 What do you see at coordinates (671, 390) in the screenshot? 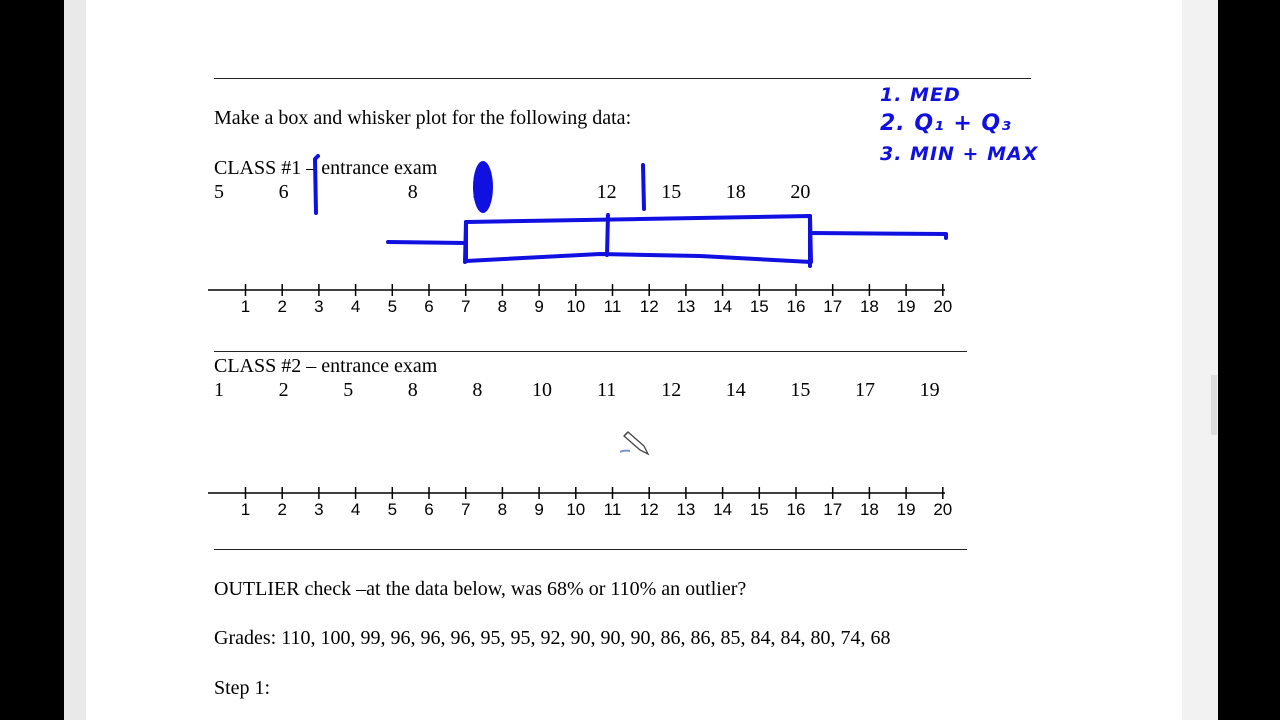
I see `class2-value: 12` at bounding box center [671, 390].